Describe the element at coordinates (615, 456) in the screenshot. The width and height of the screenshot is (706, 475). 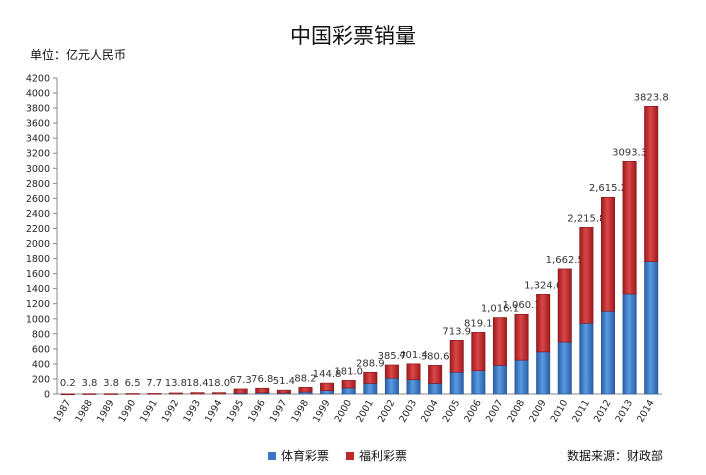
I see `source-label: 数据来源：财政部` at that location.